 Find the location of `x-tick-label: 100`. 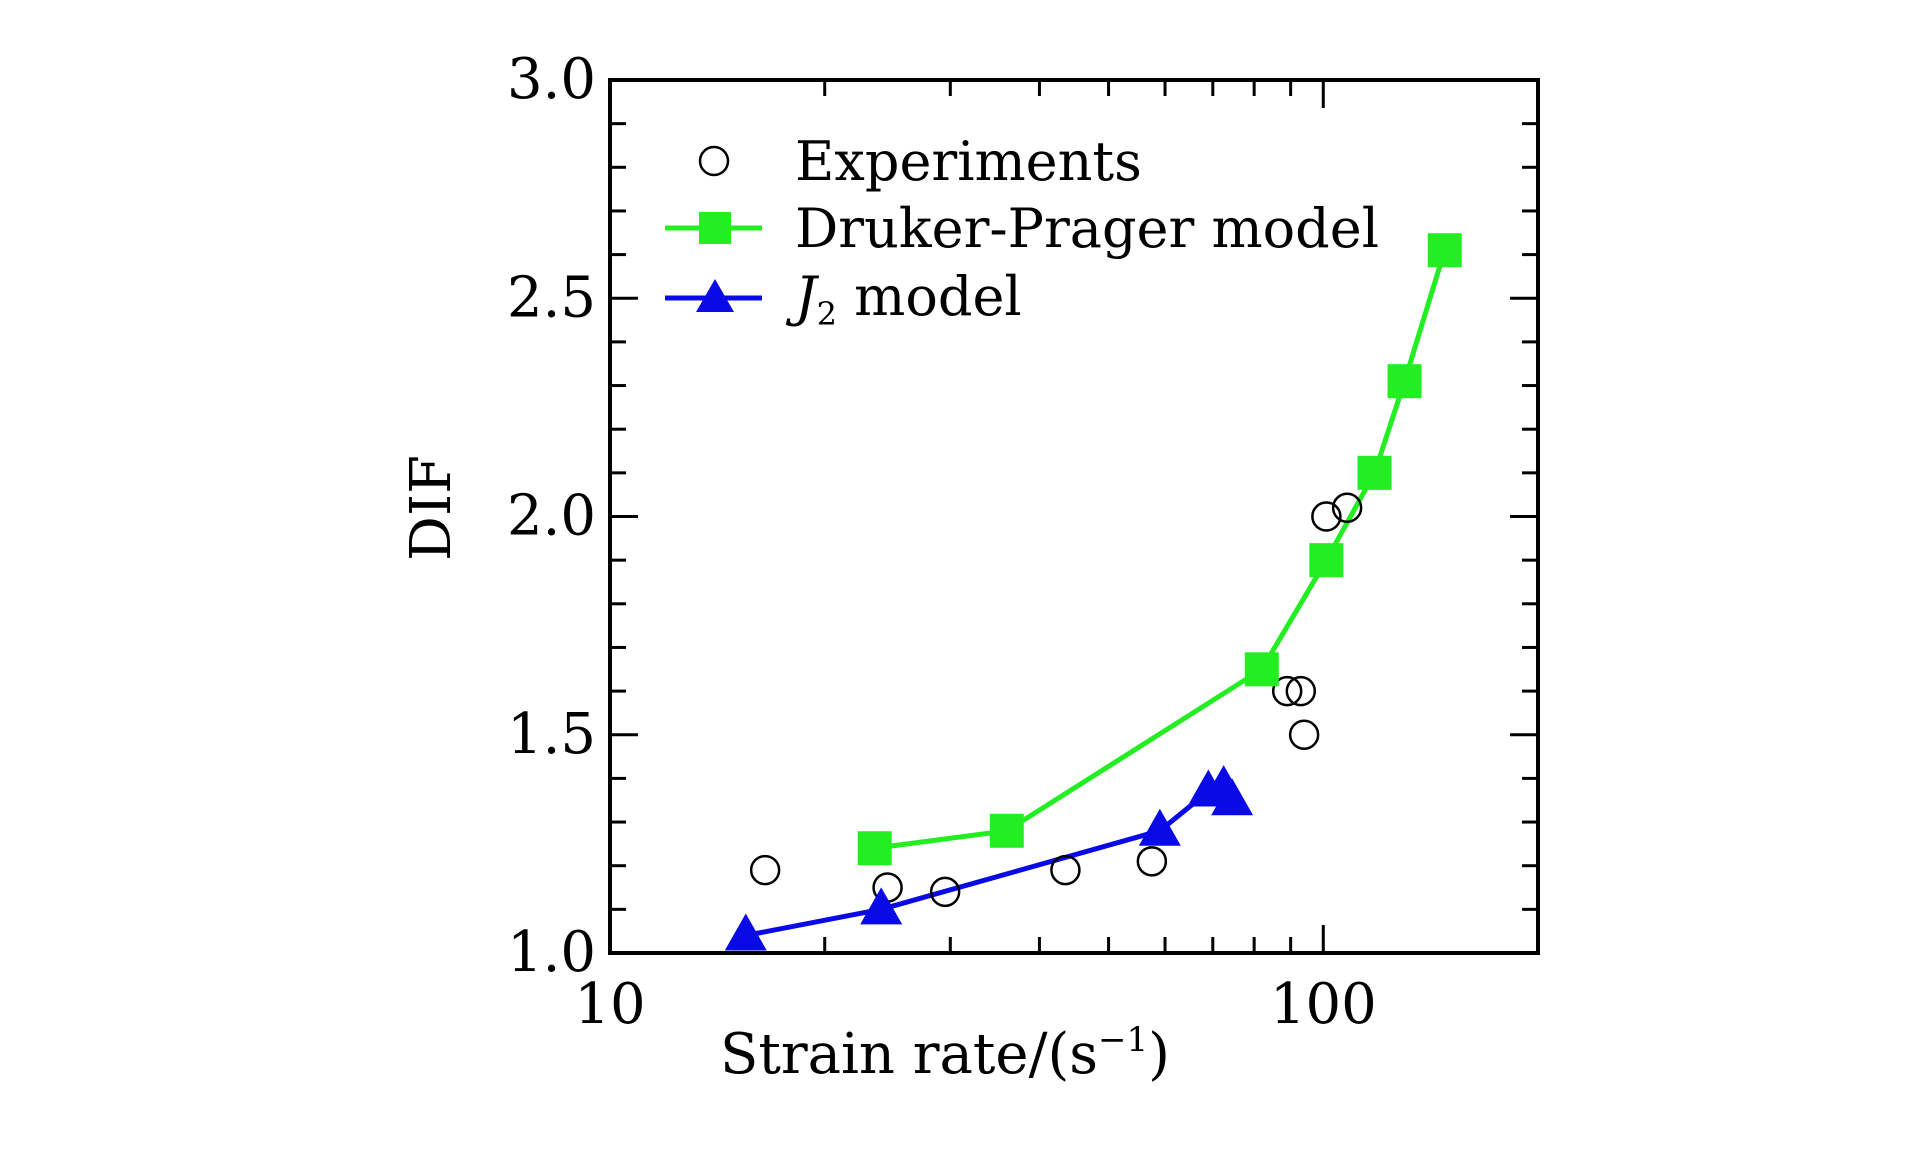

x-tick-label: 100 is located at coordinates (1323, 1004).